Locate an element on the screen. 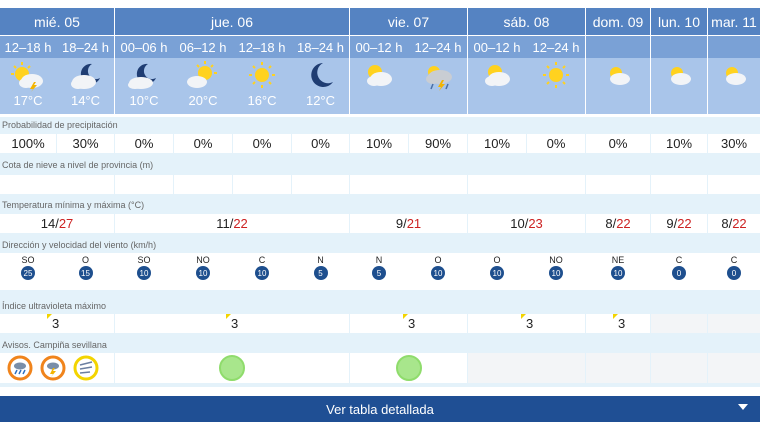  wind-speed-badge: 5 is located at coordinates (379, 273).